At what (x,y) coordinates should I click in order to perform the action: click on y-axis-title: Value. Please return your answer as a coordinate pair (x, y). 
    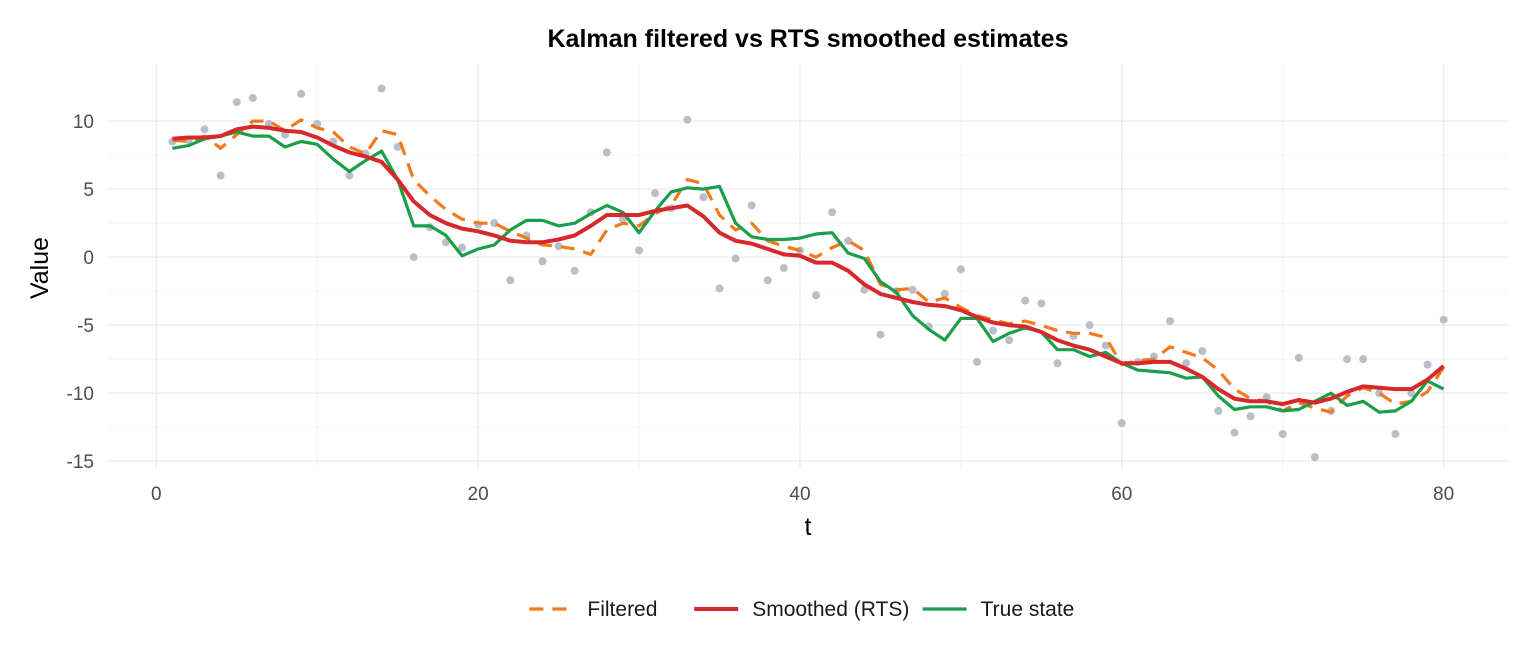
    Looking at the image, I should click on (40, 268).